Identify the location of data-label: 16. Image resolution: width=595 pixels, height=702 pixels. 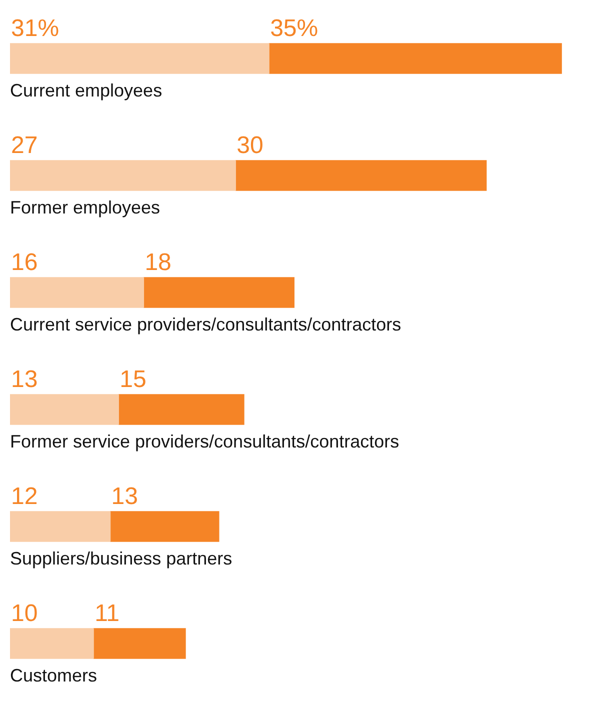
(24, 262).